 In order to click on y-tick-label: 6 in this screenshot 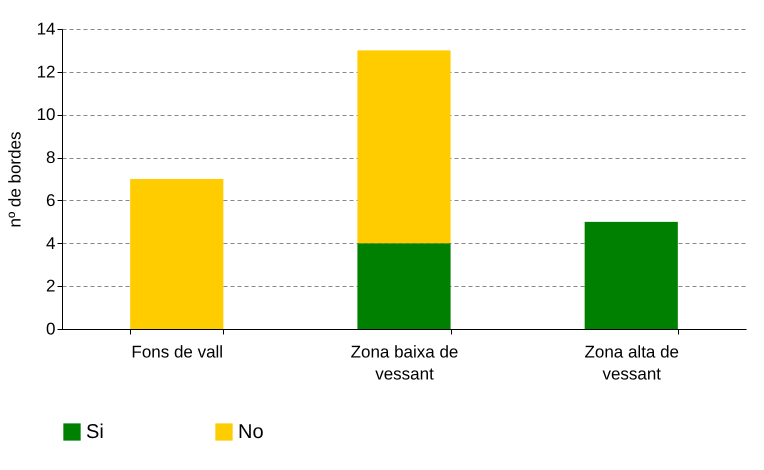, I will do `click(51, 200)`.